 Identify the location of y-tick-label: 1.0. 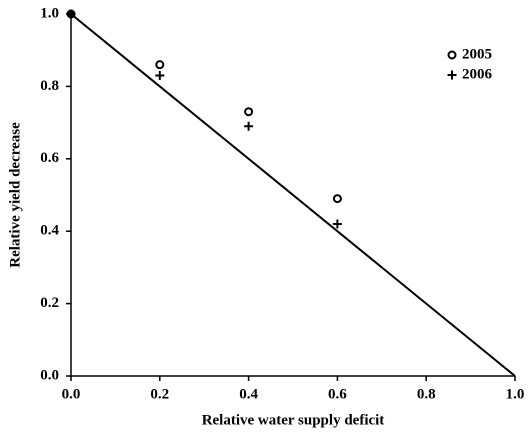
(49, 13).